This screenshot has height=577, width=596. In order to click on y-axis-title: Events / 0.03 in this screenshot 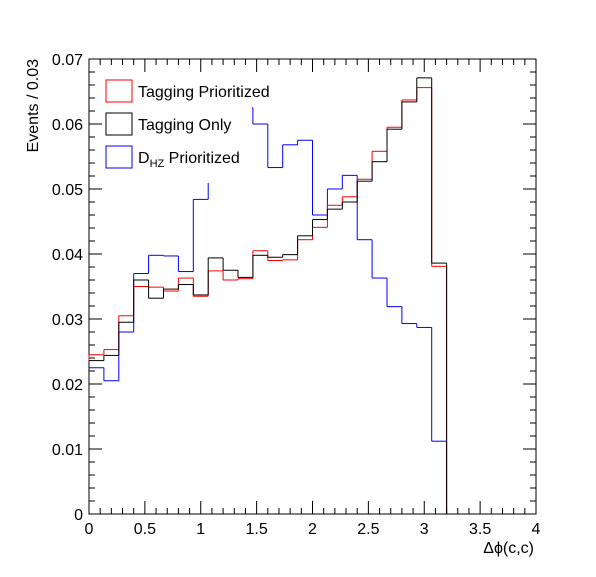, I will do `click(33, 105)`.